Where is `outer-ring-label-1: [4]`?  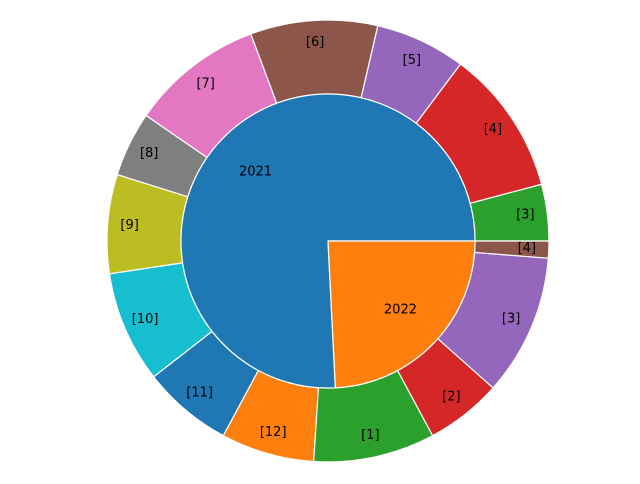 outer-ring-label-1: [4] is located at coordinates (493, 129).